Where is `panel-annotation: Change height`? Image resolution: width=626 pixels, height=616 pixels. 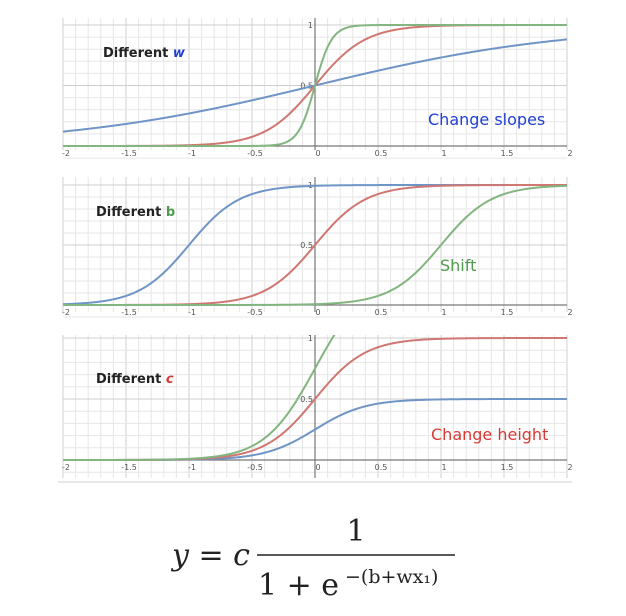
panel-annotation: Change height is located at coordinates (489, 434).